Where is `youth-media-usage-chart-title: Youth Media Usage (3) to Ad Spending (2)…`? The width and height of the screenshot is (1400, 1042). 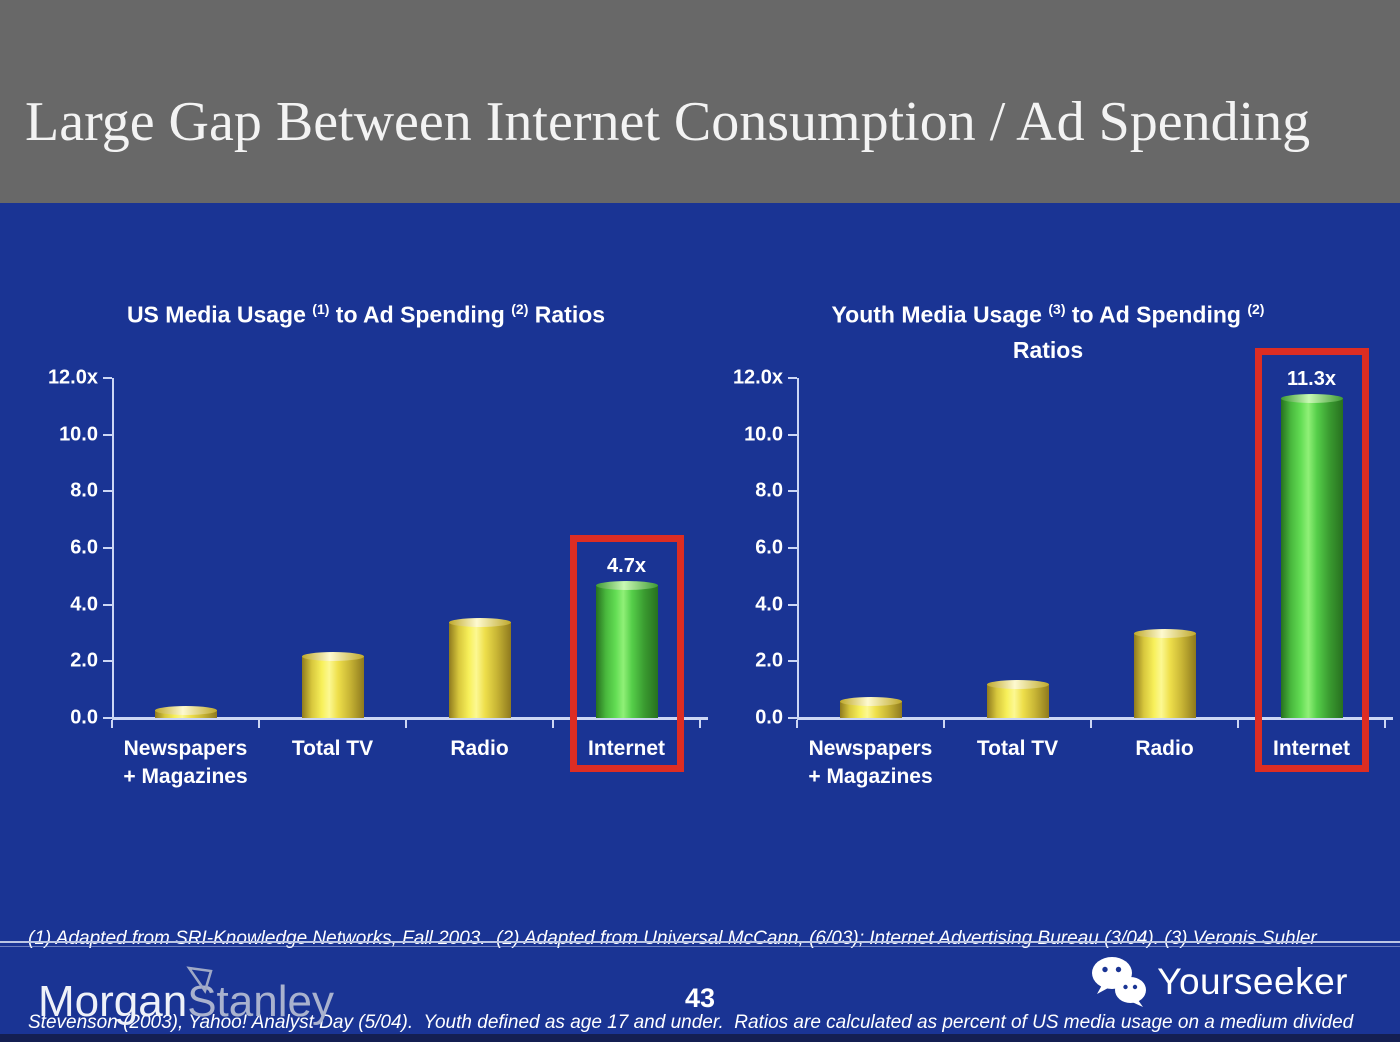 youth-media-usage-chart-title: Youth Media Usage (3) to Ad Spending (2)… is located at coordinates (1048, 330).